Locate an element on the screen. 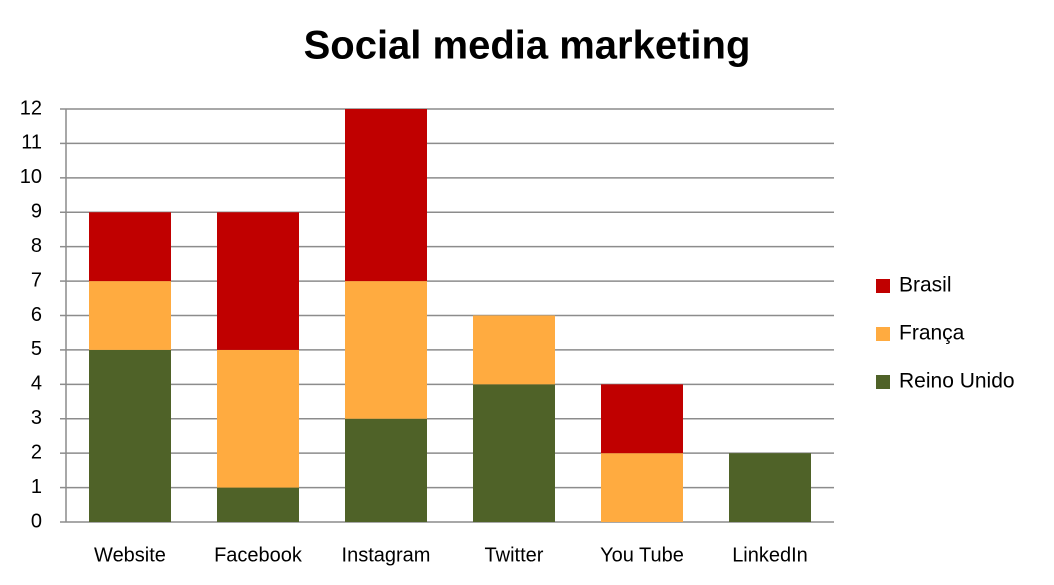 The height and width of the screenshot is (585, 1054). y-tick-label: 3 is located at coordinates (36, 418).